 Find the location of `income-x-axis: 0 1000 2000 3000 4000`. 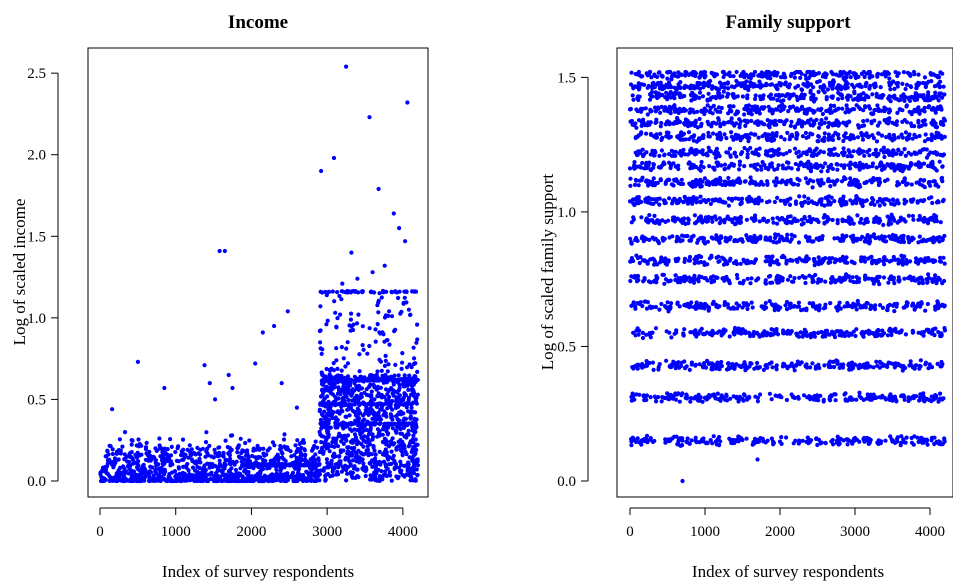

income-x-axis: 0 1000 2000 3000 4000 is located at coordinates (257, 523).